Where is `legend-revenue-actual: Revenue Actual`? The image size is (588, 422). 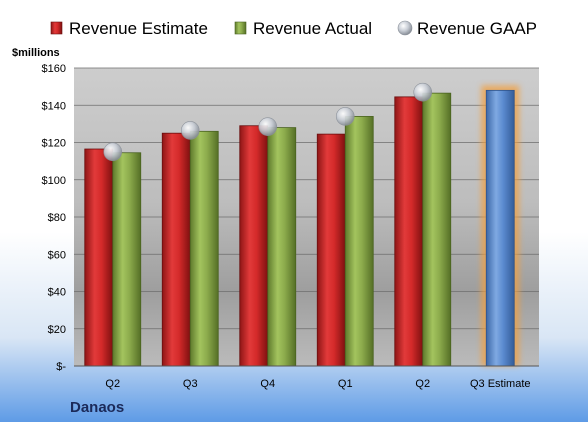 legend-revenue-actual: Revenue Actual is located at coordinates (303, 28).